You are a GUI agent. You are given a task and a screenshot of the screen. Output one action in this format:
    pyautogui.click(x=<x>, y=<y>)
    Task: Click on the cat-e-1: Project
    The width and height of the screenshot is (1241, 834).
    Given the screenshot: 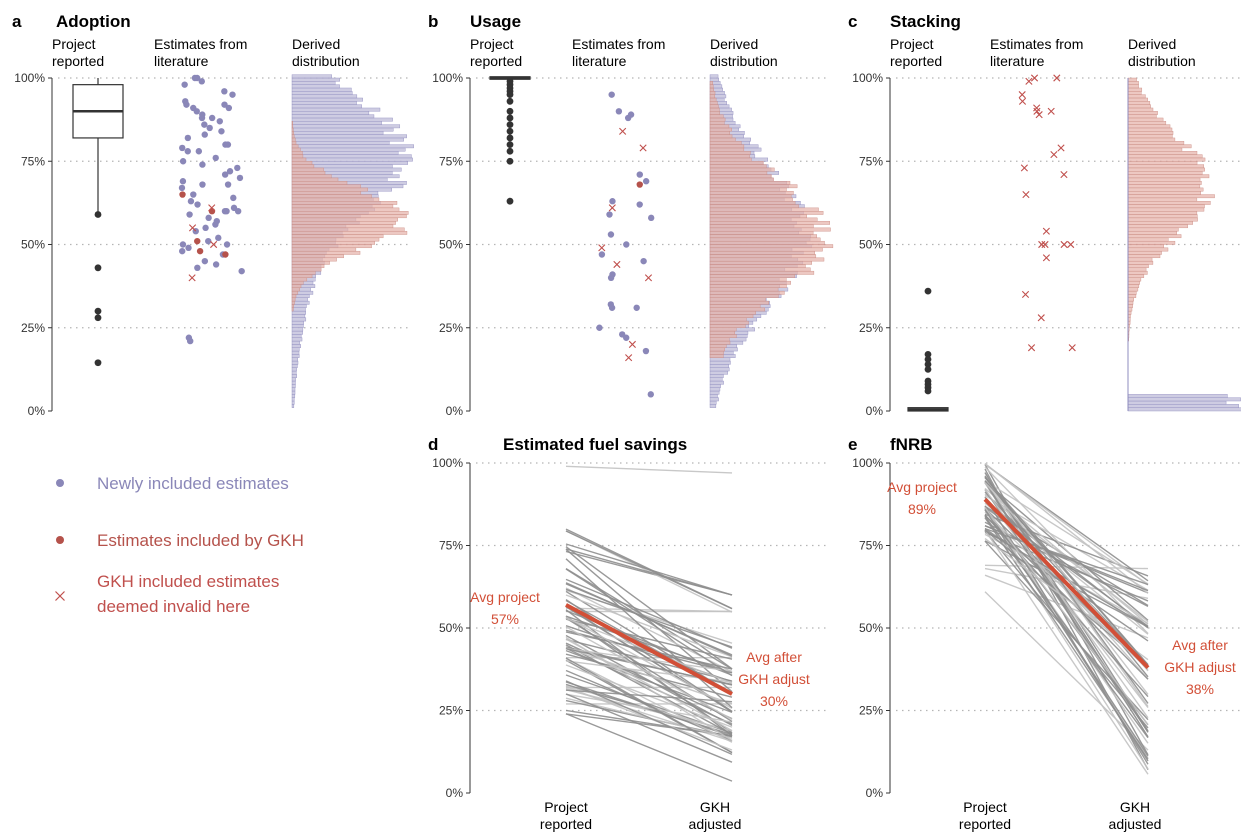 What is the action you would take?
    pyautogui.click(x=985, y=807)
    